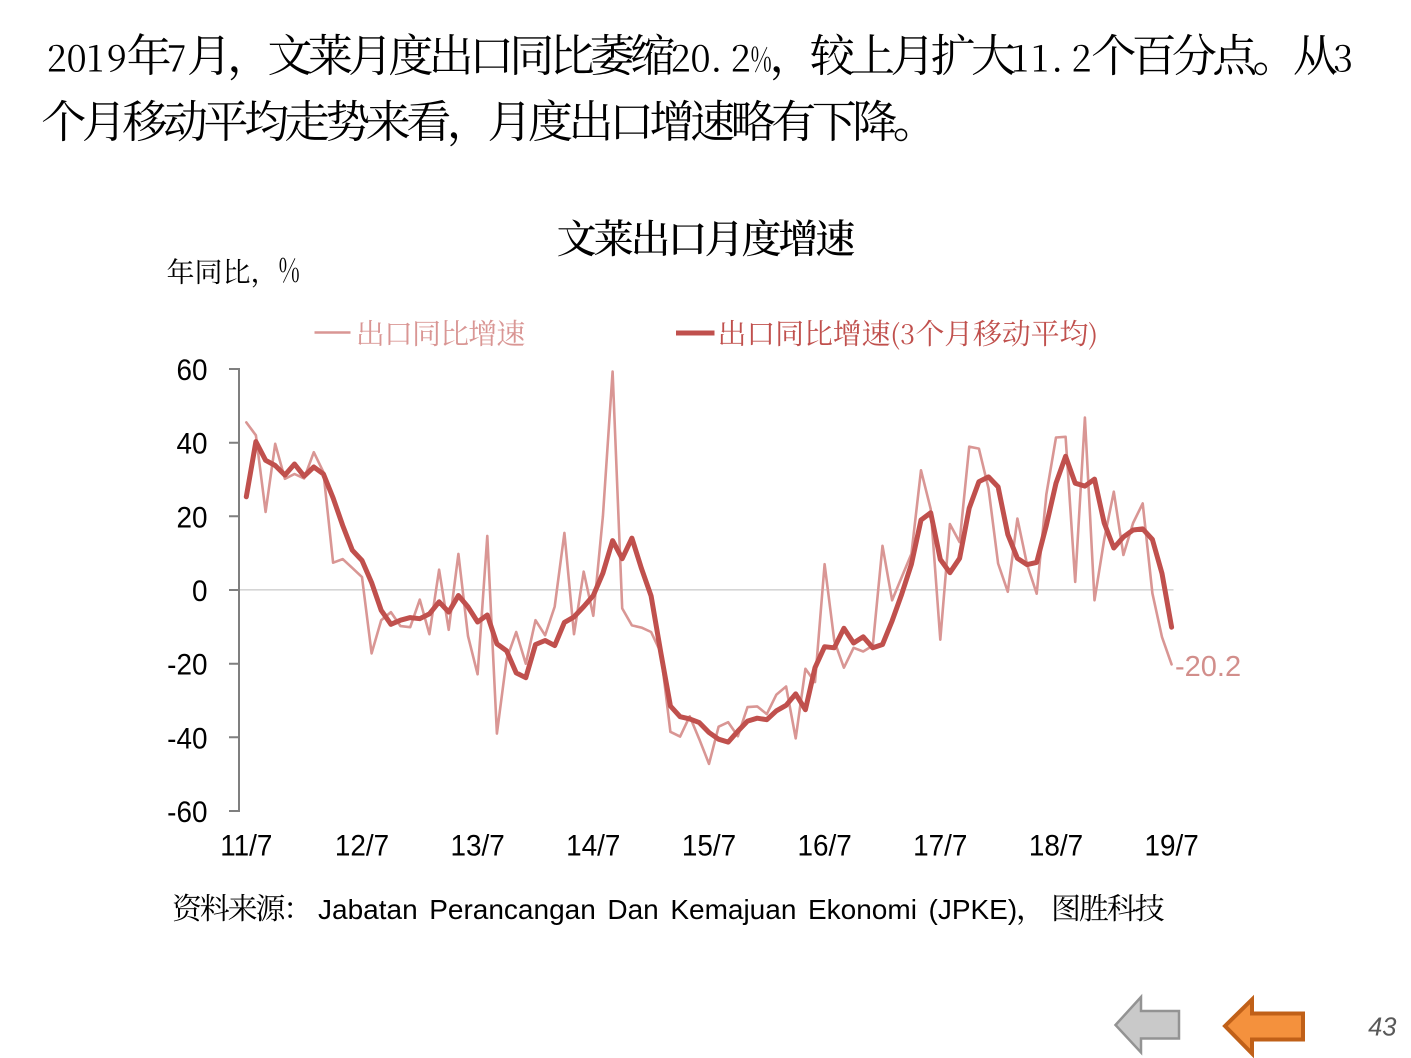 This screenshot has width=1411, height=1058. What do you see at coordinates (200, 591) in the screenshot?
I see `svg-text: 0` at bounding box center [200, 591].